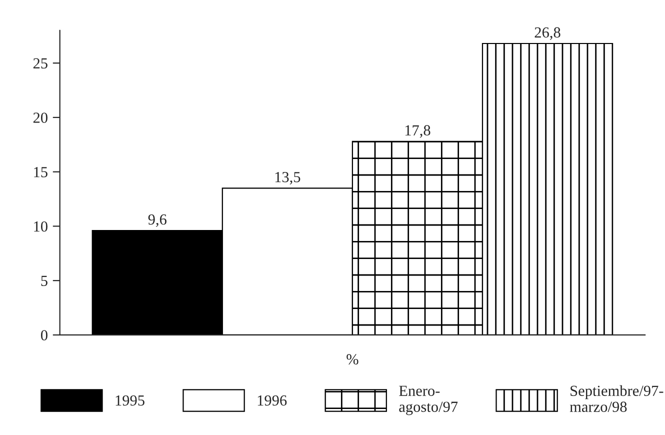 Image resolution: width=665 pixels, height=435 pixels. I want to click on legend-label: 1996, so click(272, 400).